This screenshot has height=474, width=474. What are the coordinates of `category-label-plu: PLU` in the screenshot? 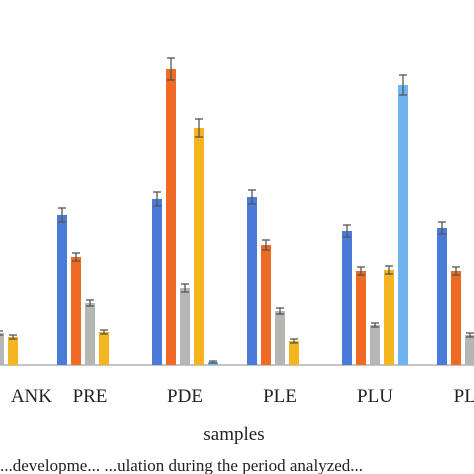 It's located at (375, 396).